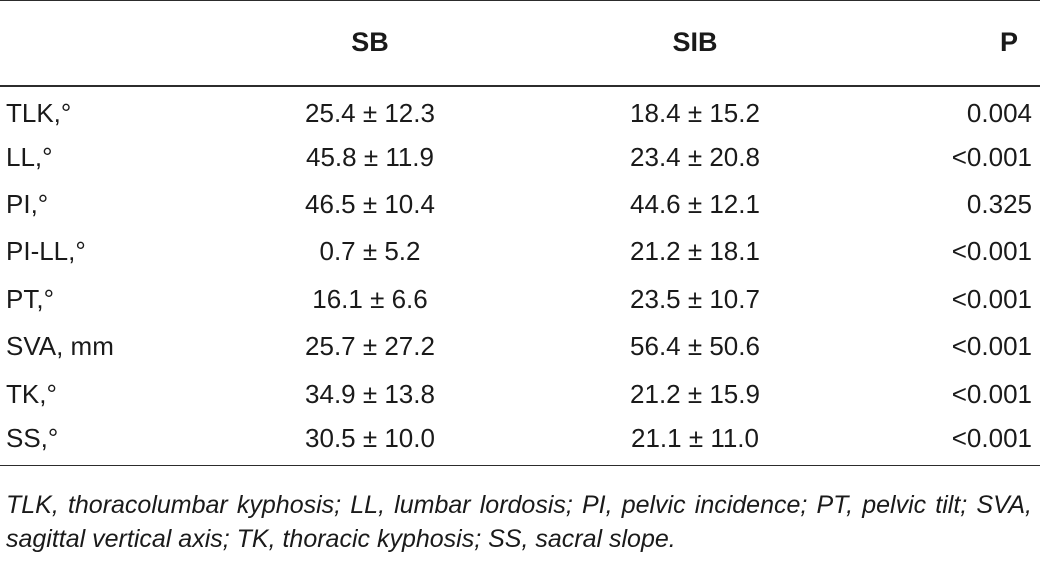  I want to click on row-sib-value: 21.1 ± 11.0, so click(695, 437).